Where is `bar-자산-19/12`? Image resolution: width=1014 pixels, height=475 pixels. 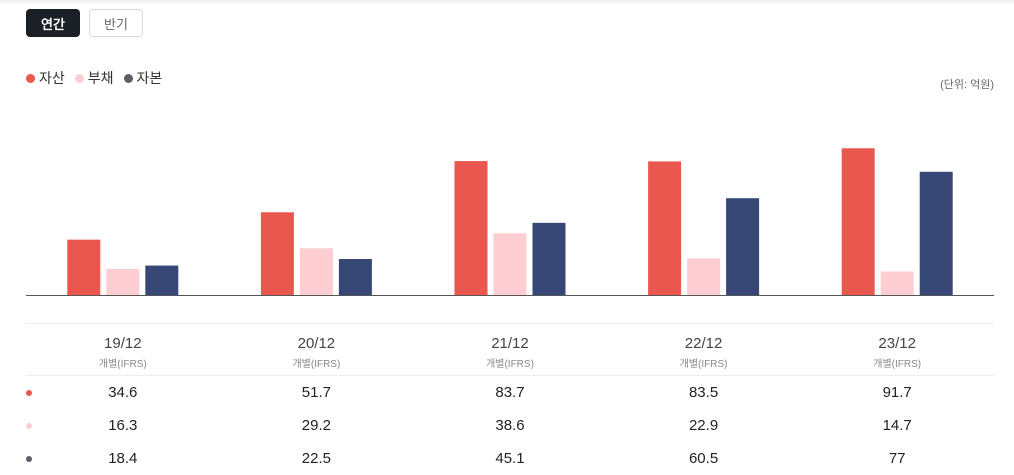
bar-자산-19/12 is located at coordinates (84, 267).